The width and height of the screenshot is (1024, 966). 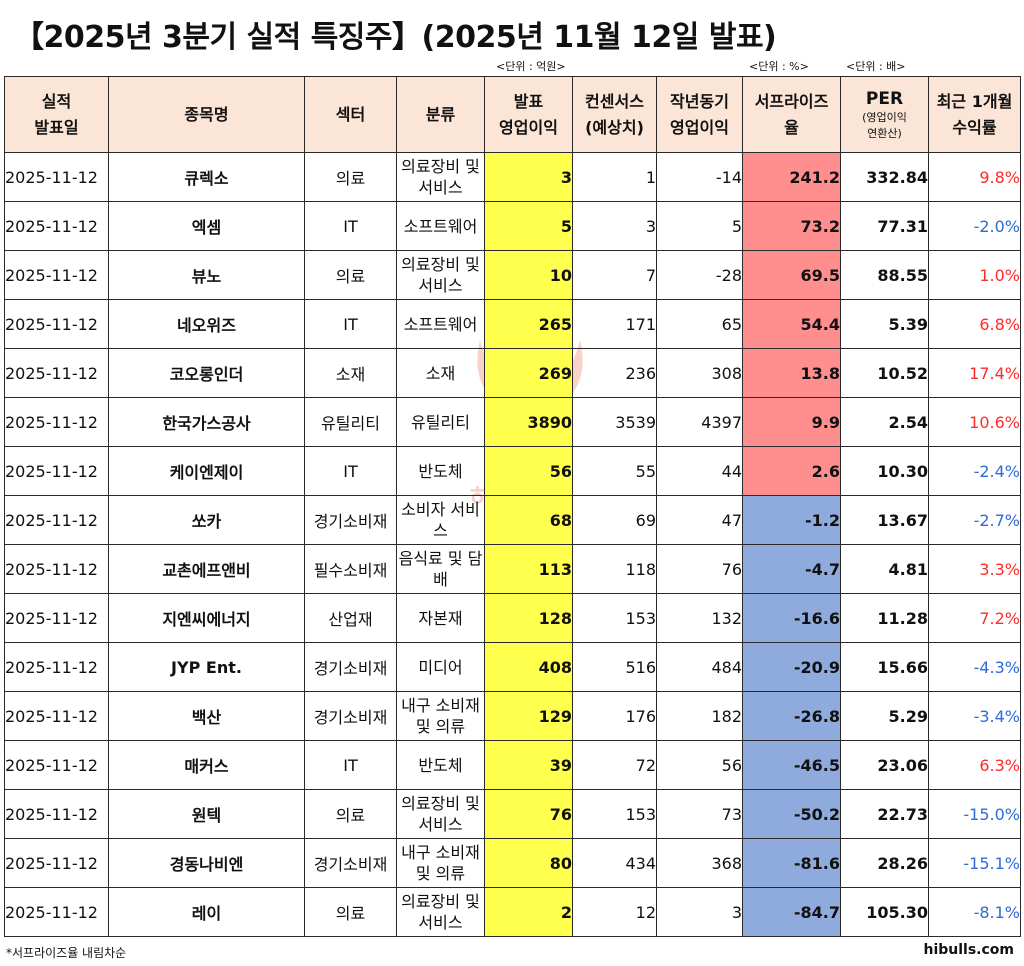 I want to click on cell-announced-op: 10, so click(x=528, y=275).